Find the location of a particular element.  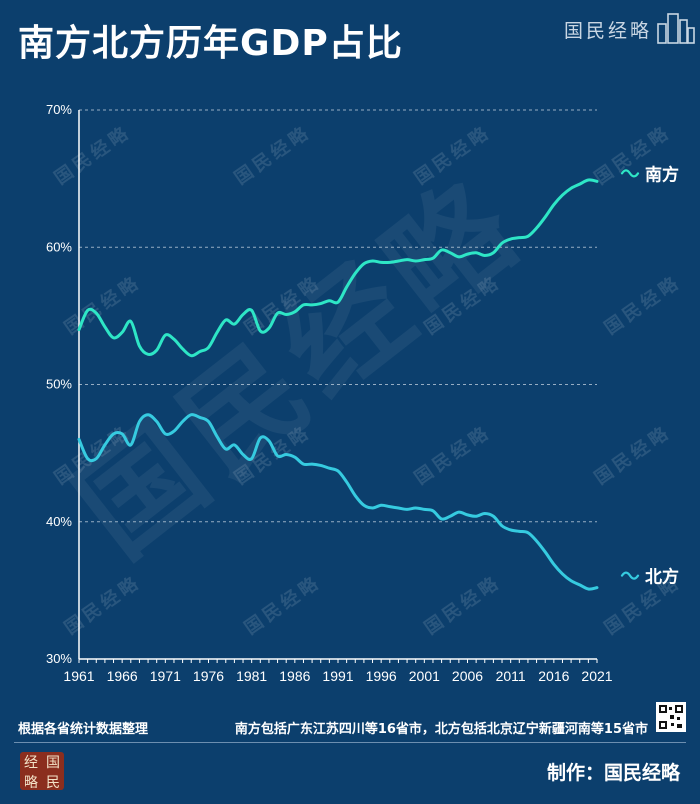

x-tick-label: 1981 is located at coordinates (251, 676).